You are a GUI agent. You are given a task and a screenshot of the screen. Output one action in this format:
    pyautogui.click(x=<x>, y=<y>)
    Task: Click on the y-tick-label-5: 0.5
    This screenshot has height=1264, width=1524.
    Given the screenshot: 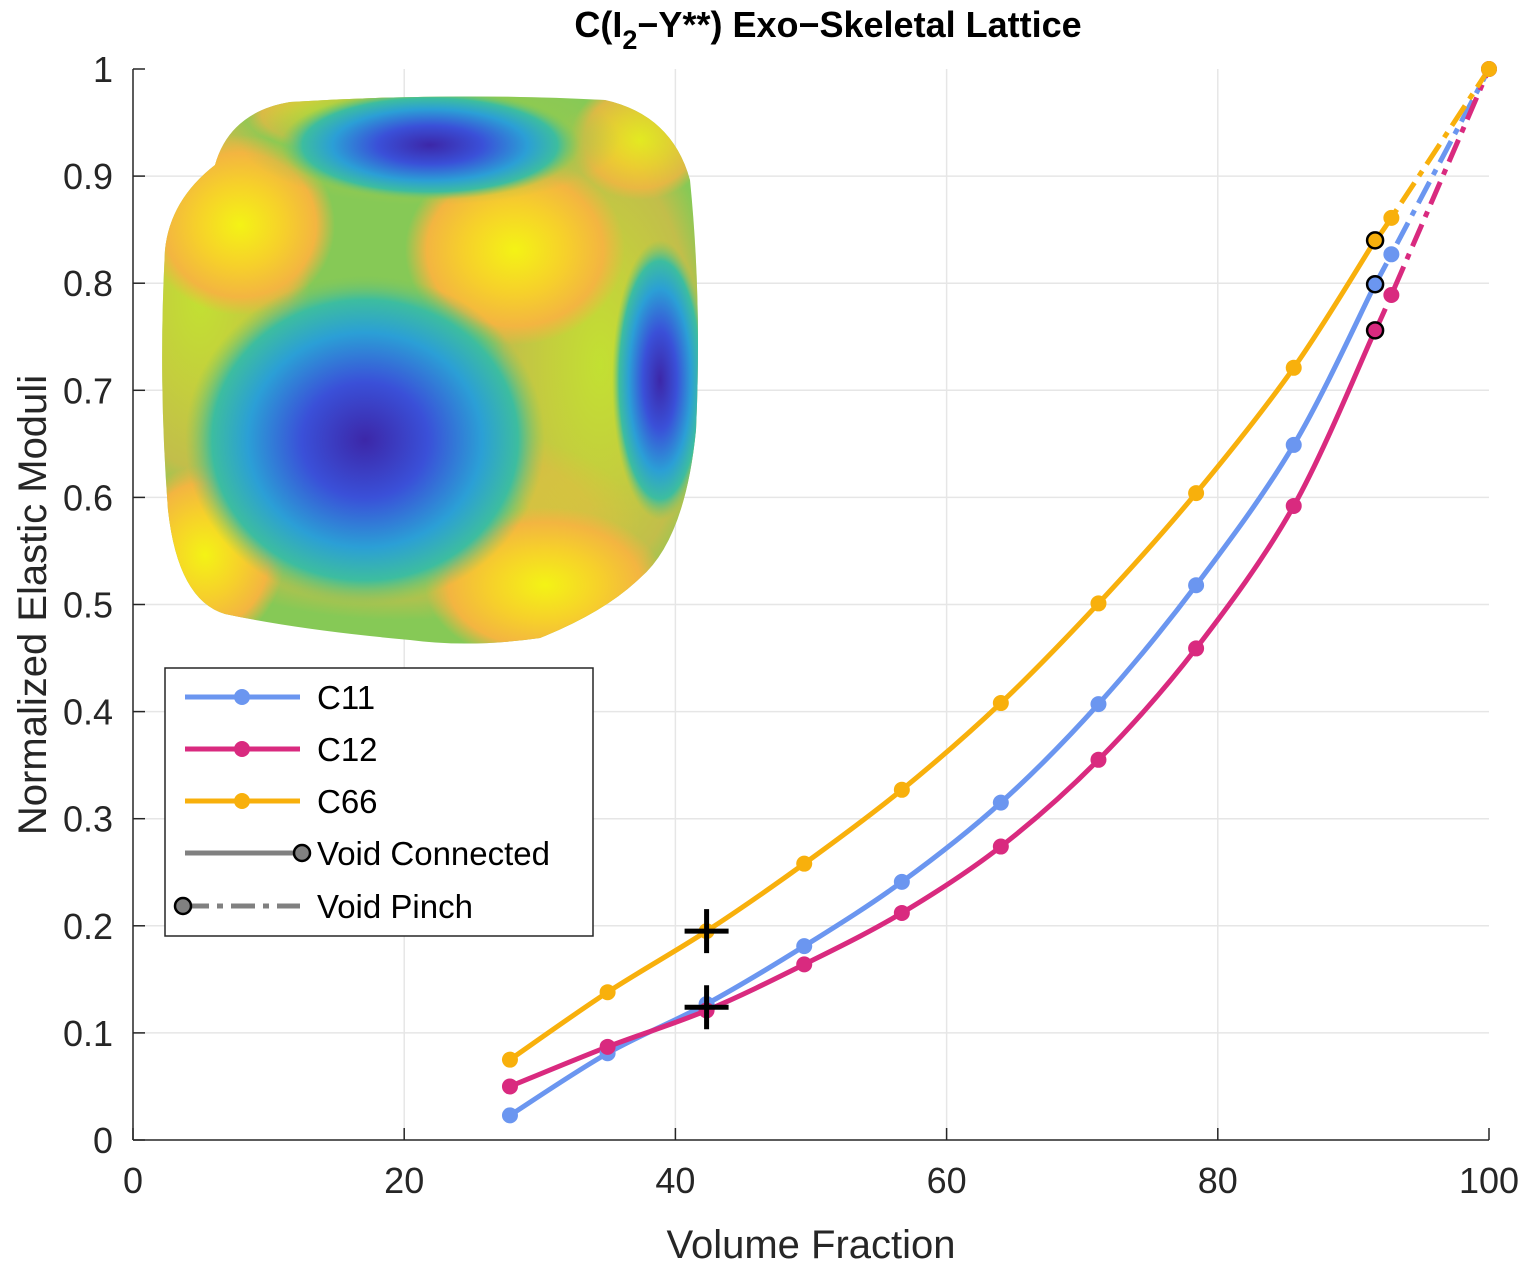 What is the action you would take?
    pyautogui.click(x=88, y=605)
    